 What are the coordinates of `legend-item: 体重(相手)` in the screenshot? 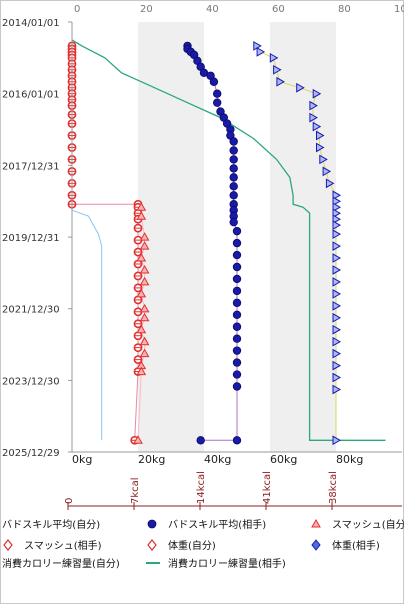 It's located at (345, 545).